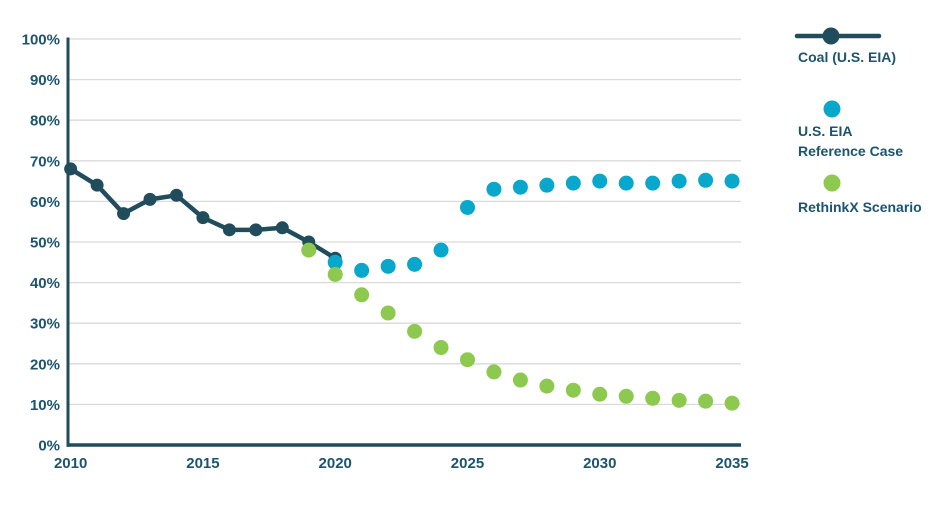 The width and height of the screenshot is (948, 507). Describe the element at coordinates (706, 180) in the screenshot. I see `data-point-u-s-eia-reference-case-2034` at that location.